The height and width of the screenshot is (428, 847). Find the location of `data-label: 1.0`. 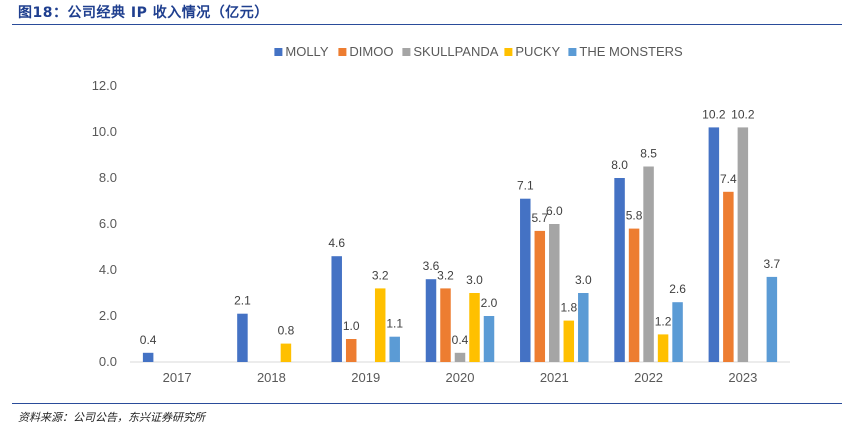

data-label: 1.0 is located at coordinates (351, 326).